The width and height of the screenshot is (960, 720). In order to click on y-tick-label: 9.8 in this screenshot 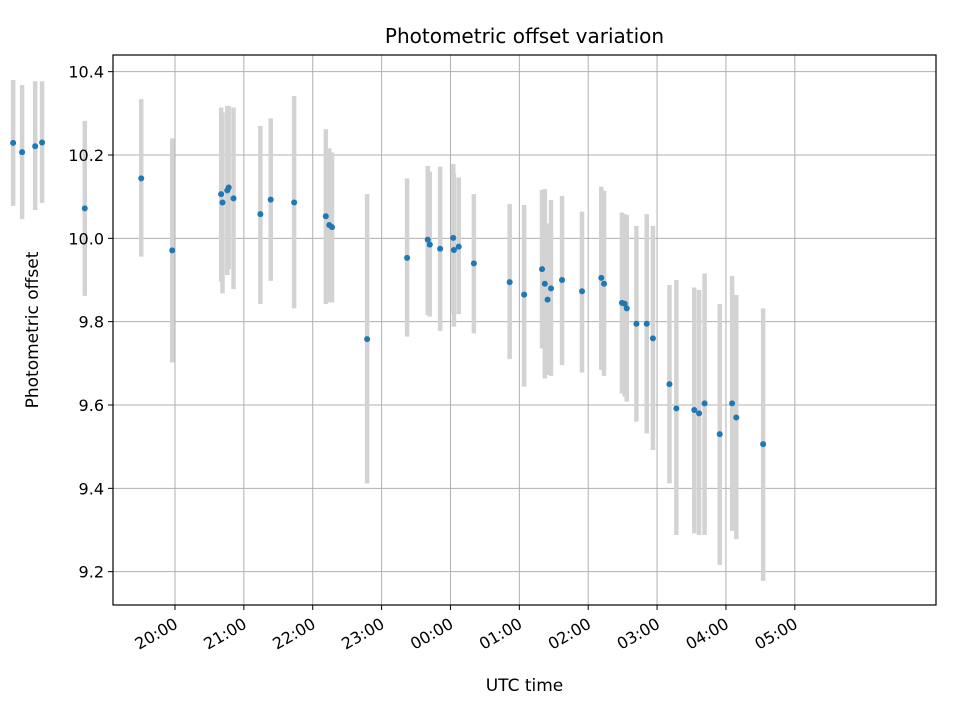, I will do `click(91, 322)`.